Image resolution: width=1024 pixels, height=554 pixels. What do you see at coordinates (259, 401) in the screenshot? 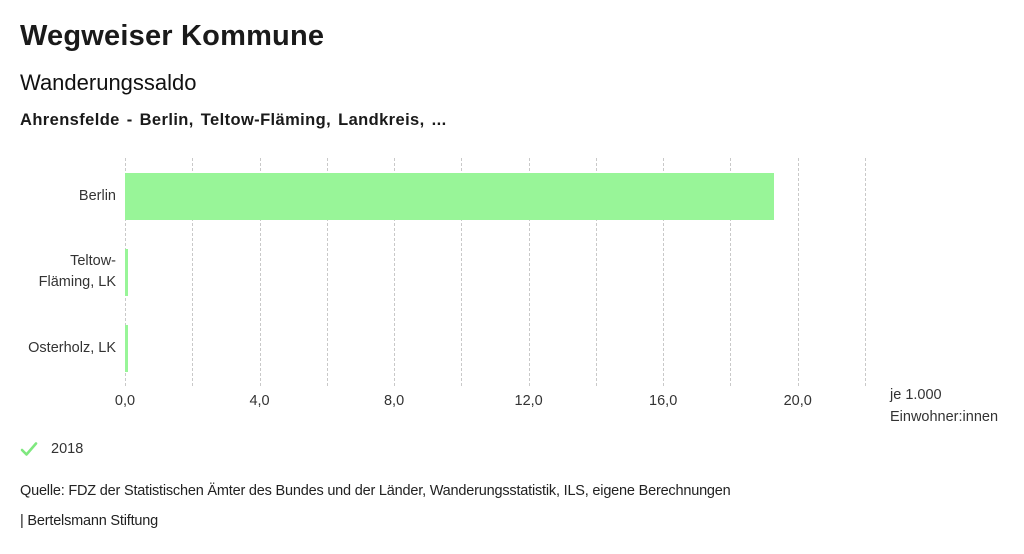
I see `x-tick-label: 4,0` at bounding box center [259, 401].